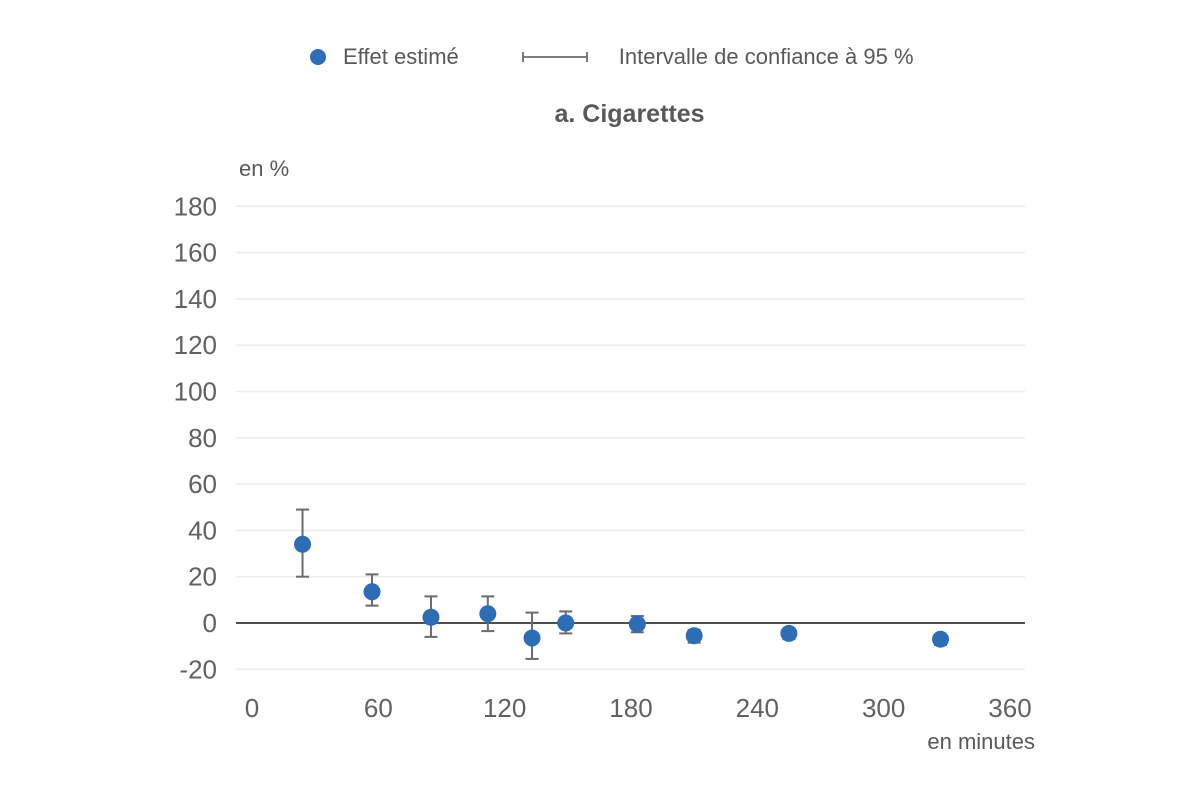 This screenshot has height=801, width=1201. What do you see at coordinates (202, 577) in the screenshot?
I see `y-tick-label: 20` at bounding box center [202, 577].